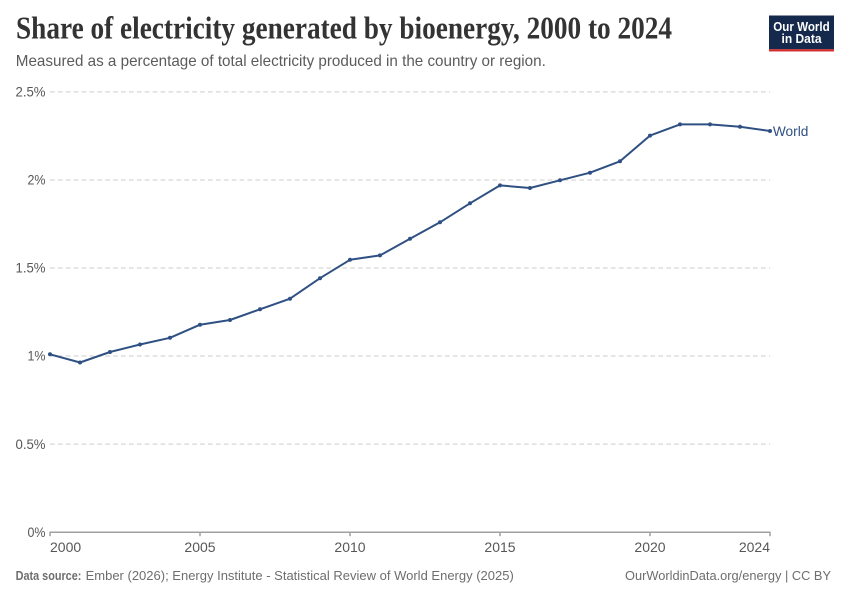 This screenshot has width=850, height=600. What do you see at coordinates (499, 547) in the screenshot?
I see `svg-text: 2015` at bounding box center [499, 547].